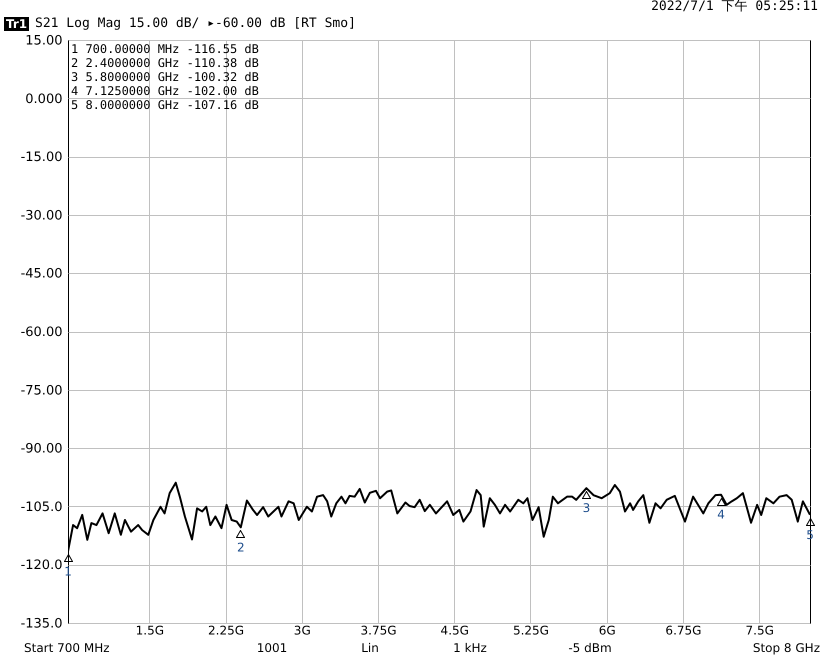  What do you see at coordinates (683, 631) in the screenshot?
I see `x-tick-label: 6.75G` at bounding box center [683, 631].